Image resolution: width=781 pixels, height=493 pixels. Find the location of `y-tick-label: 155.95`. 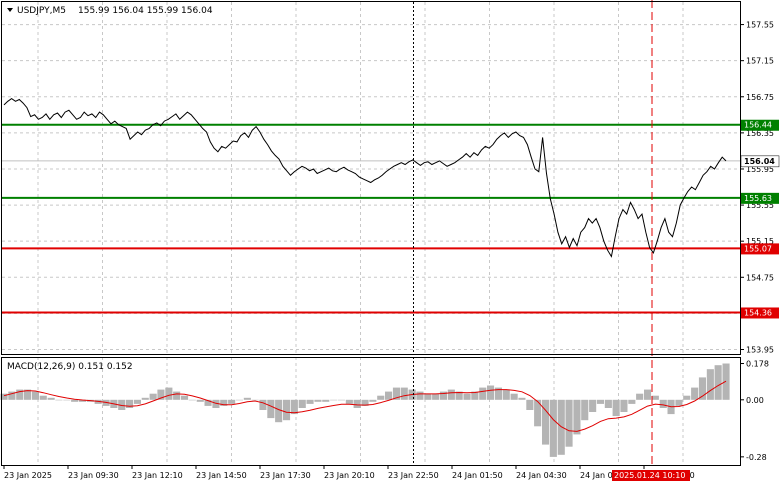

y-tick-label: 155.95 is located at coordinates (760, 169).